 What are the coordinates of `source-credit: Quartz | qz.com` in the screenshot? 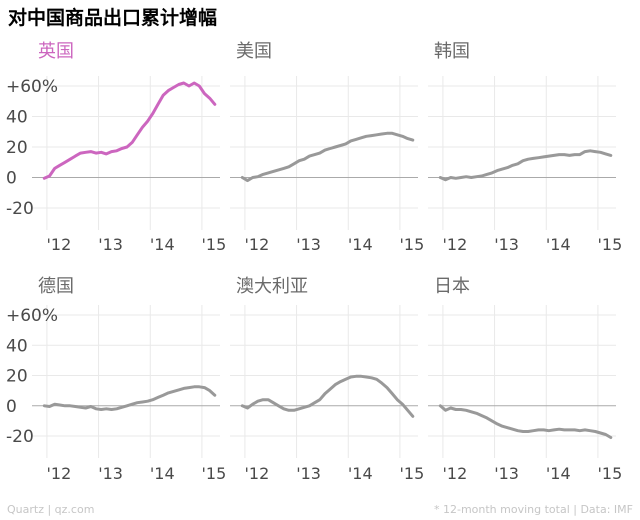 It's located at (51, 509).